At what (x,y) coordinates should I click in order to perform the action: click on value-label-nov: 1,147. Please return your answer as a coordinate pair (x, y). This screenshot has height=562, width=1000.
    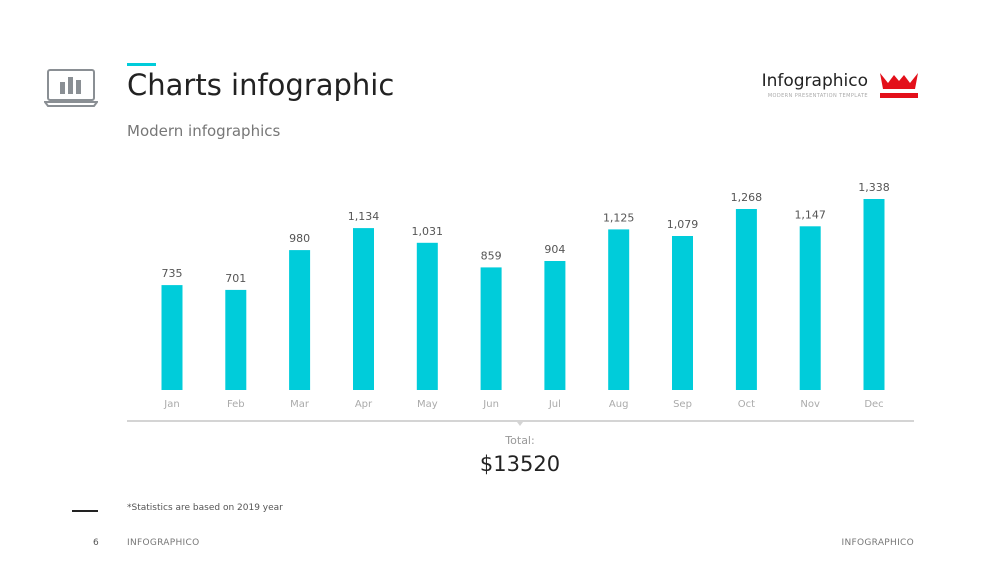
    Looking at the image, I should click on (810, 214).